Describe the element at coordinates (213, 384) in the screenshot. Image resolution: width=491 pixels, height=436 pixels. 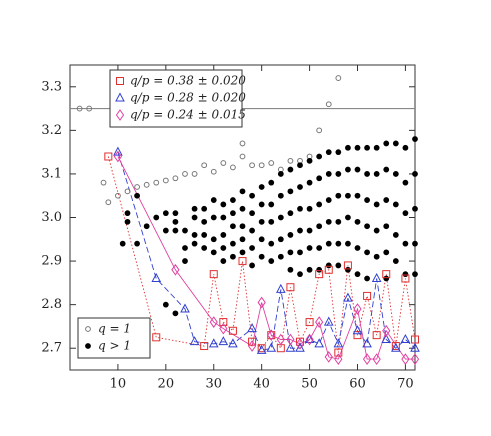
I see `x-tick-label: 30` at that location.